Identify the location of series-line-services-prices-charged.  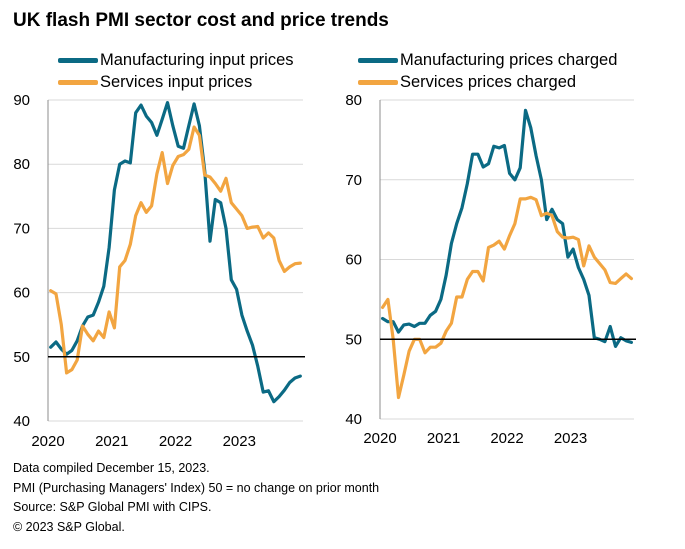
(507, 297).